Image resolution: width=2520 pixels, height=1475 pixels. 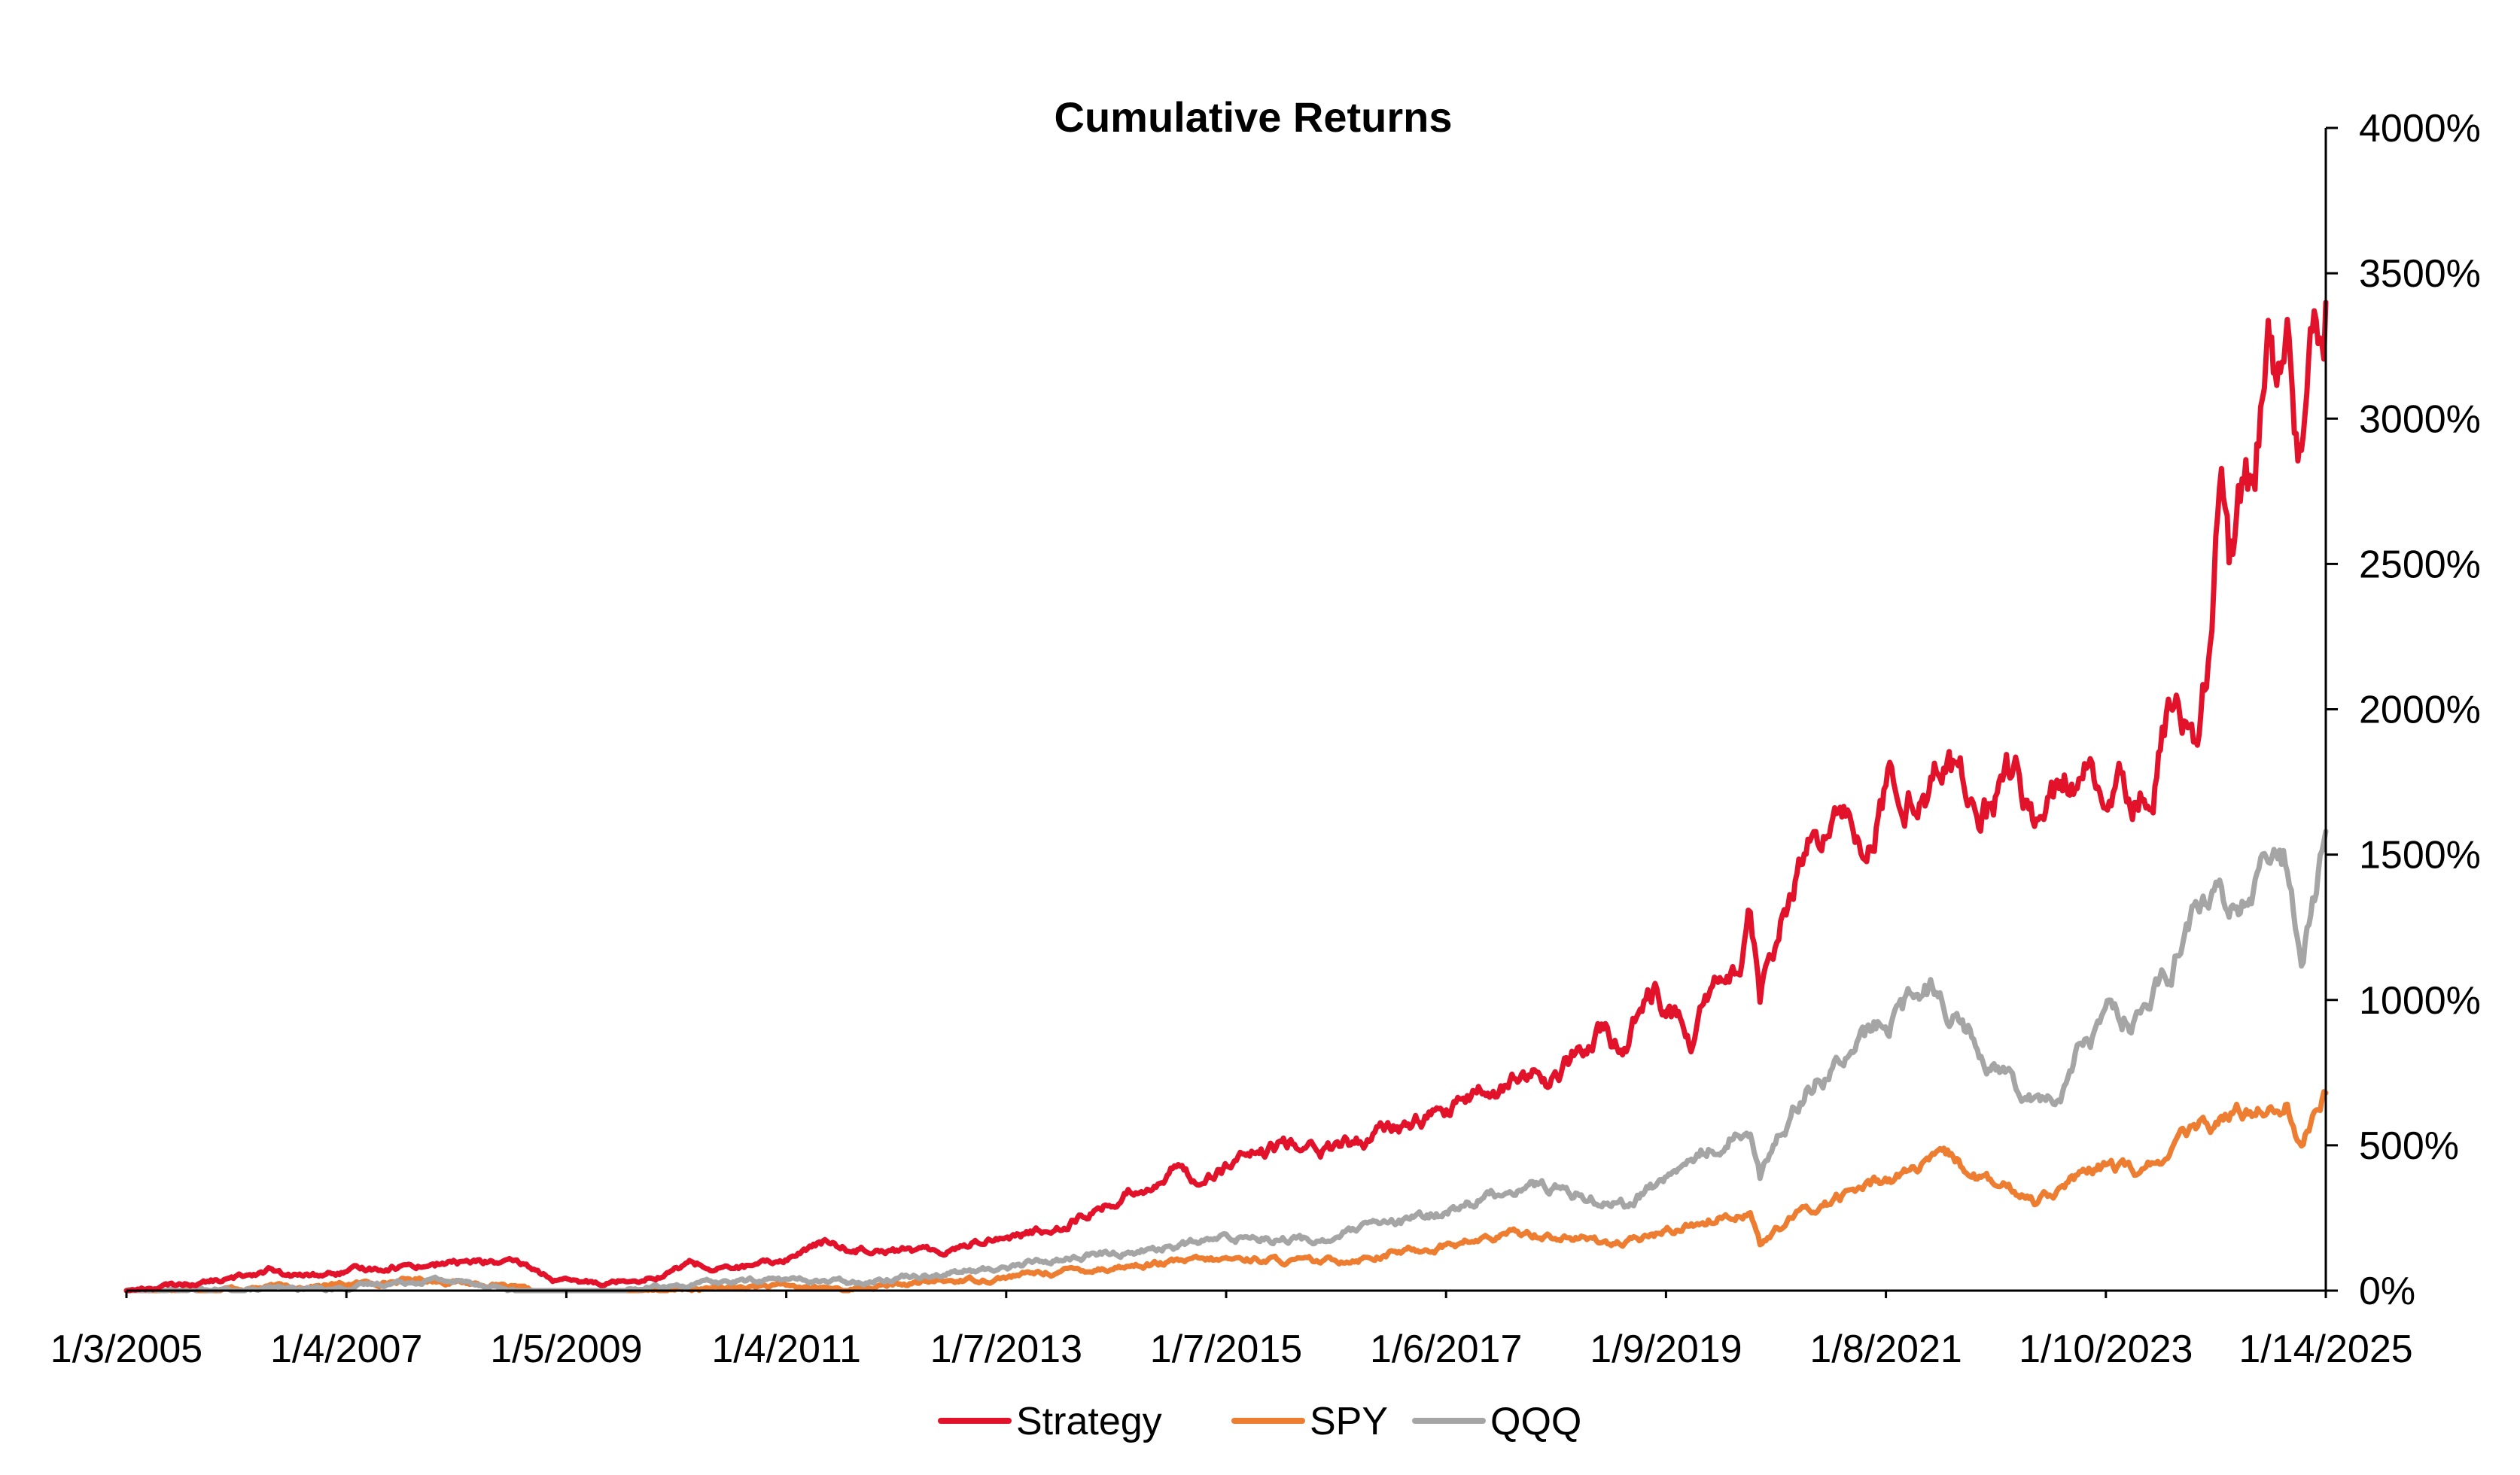 I want to click on y-tick-label: 1500%, so click(x=2420, y=855).